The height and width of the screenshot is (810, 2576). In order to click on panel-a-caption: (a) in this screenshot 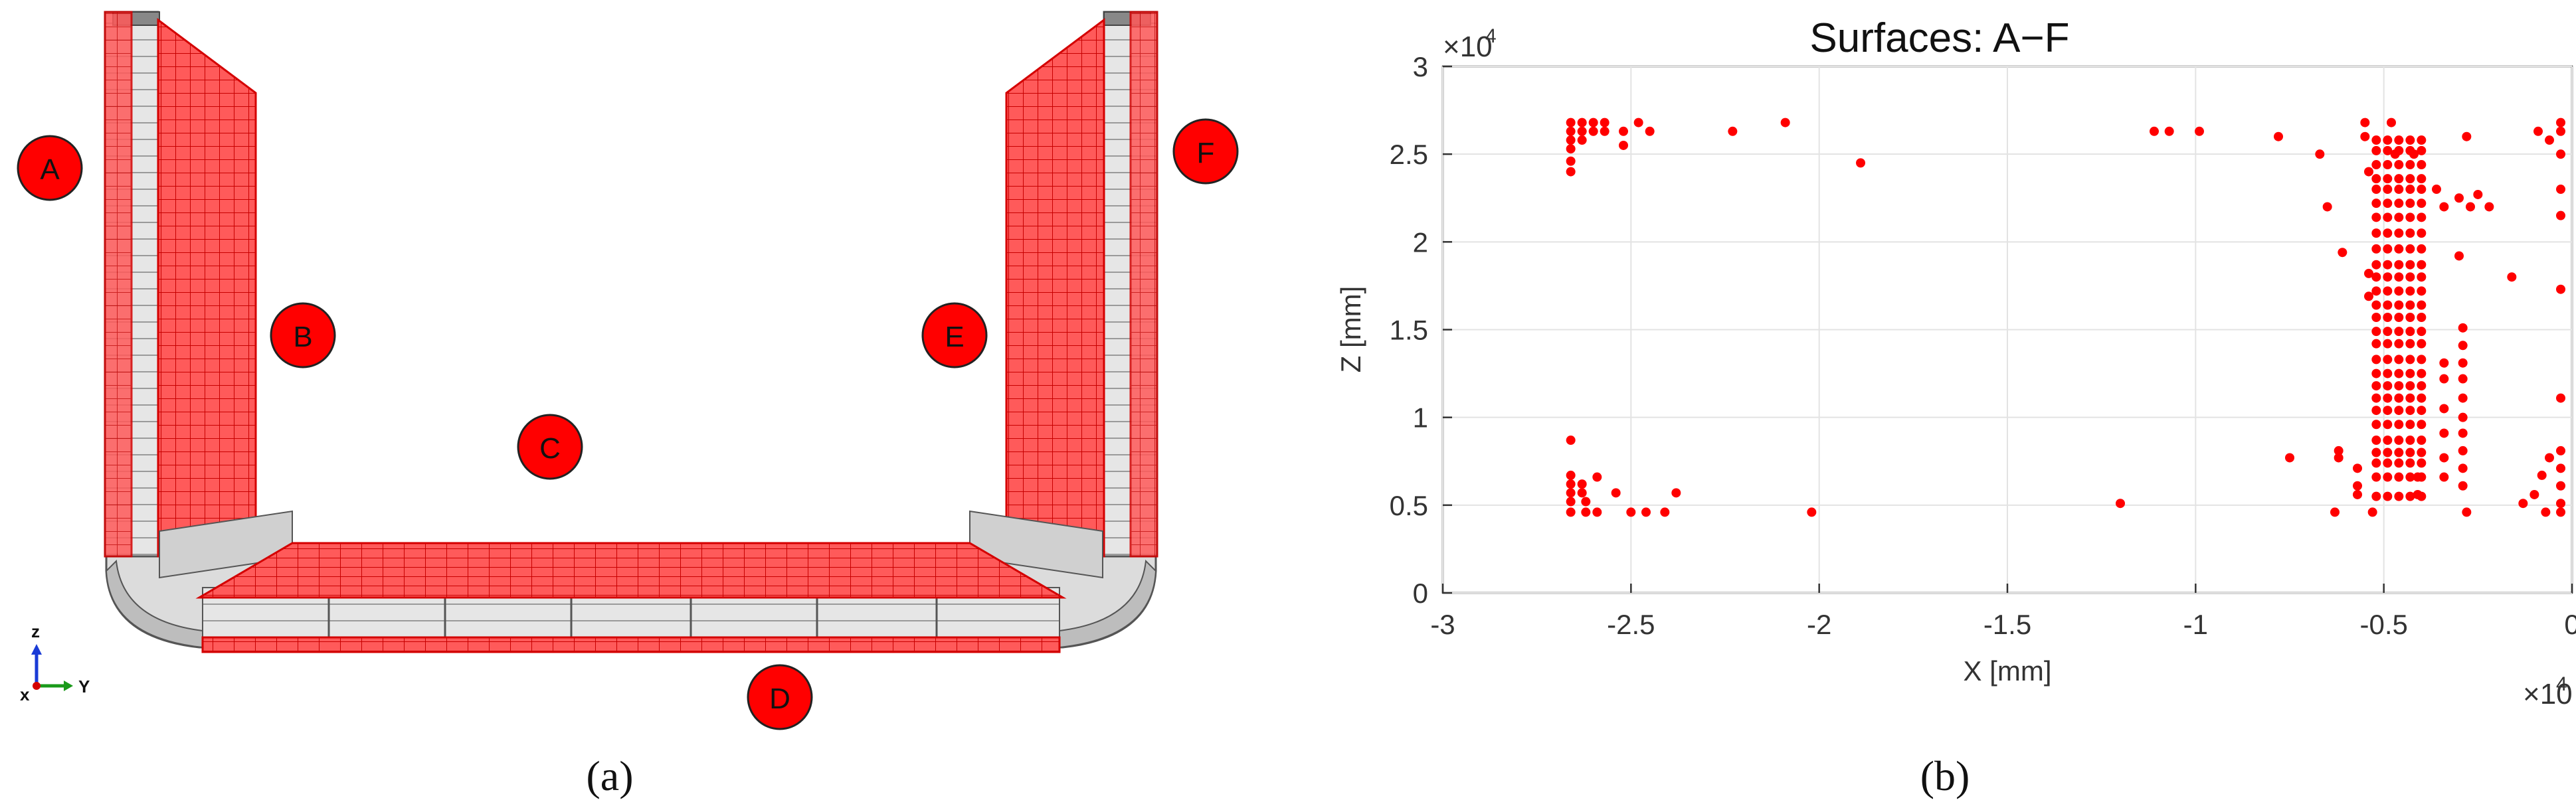, I will do `click(609, 775)`.